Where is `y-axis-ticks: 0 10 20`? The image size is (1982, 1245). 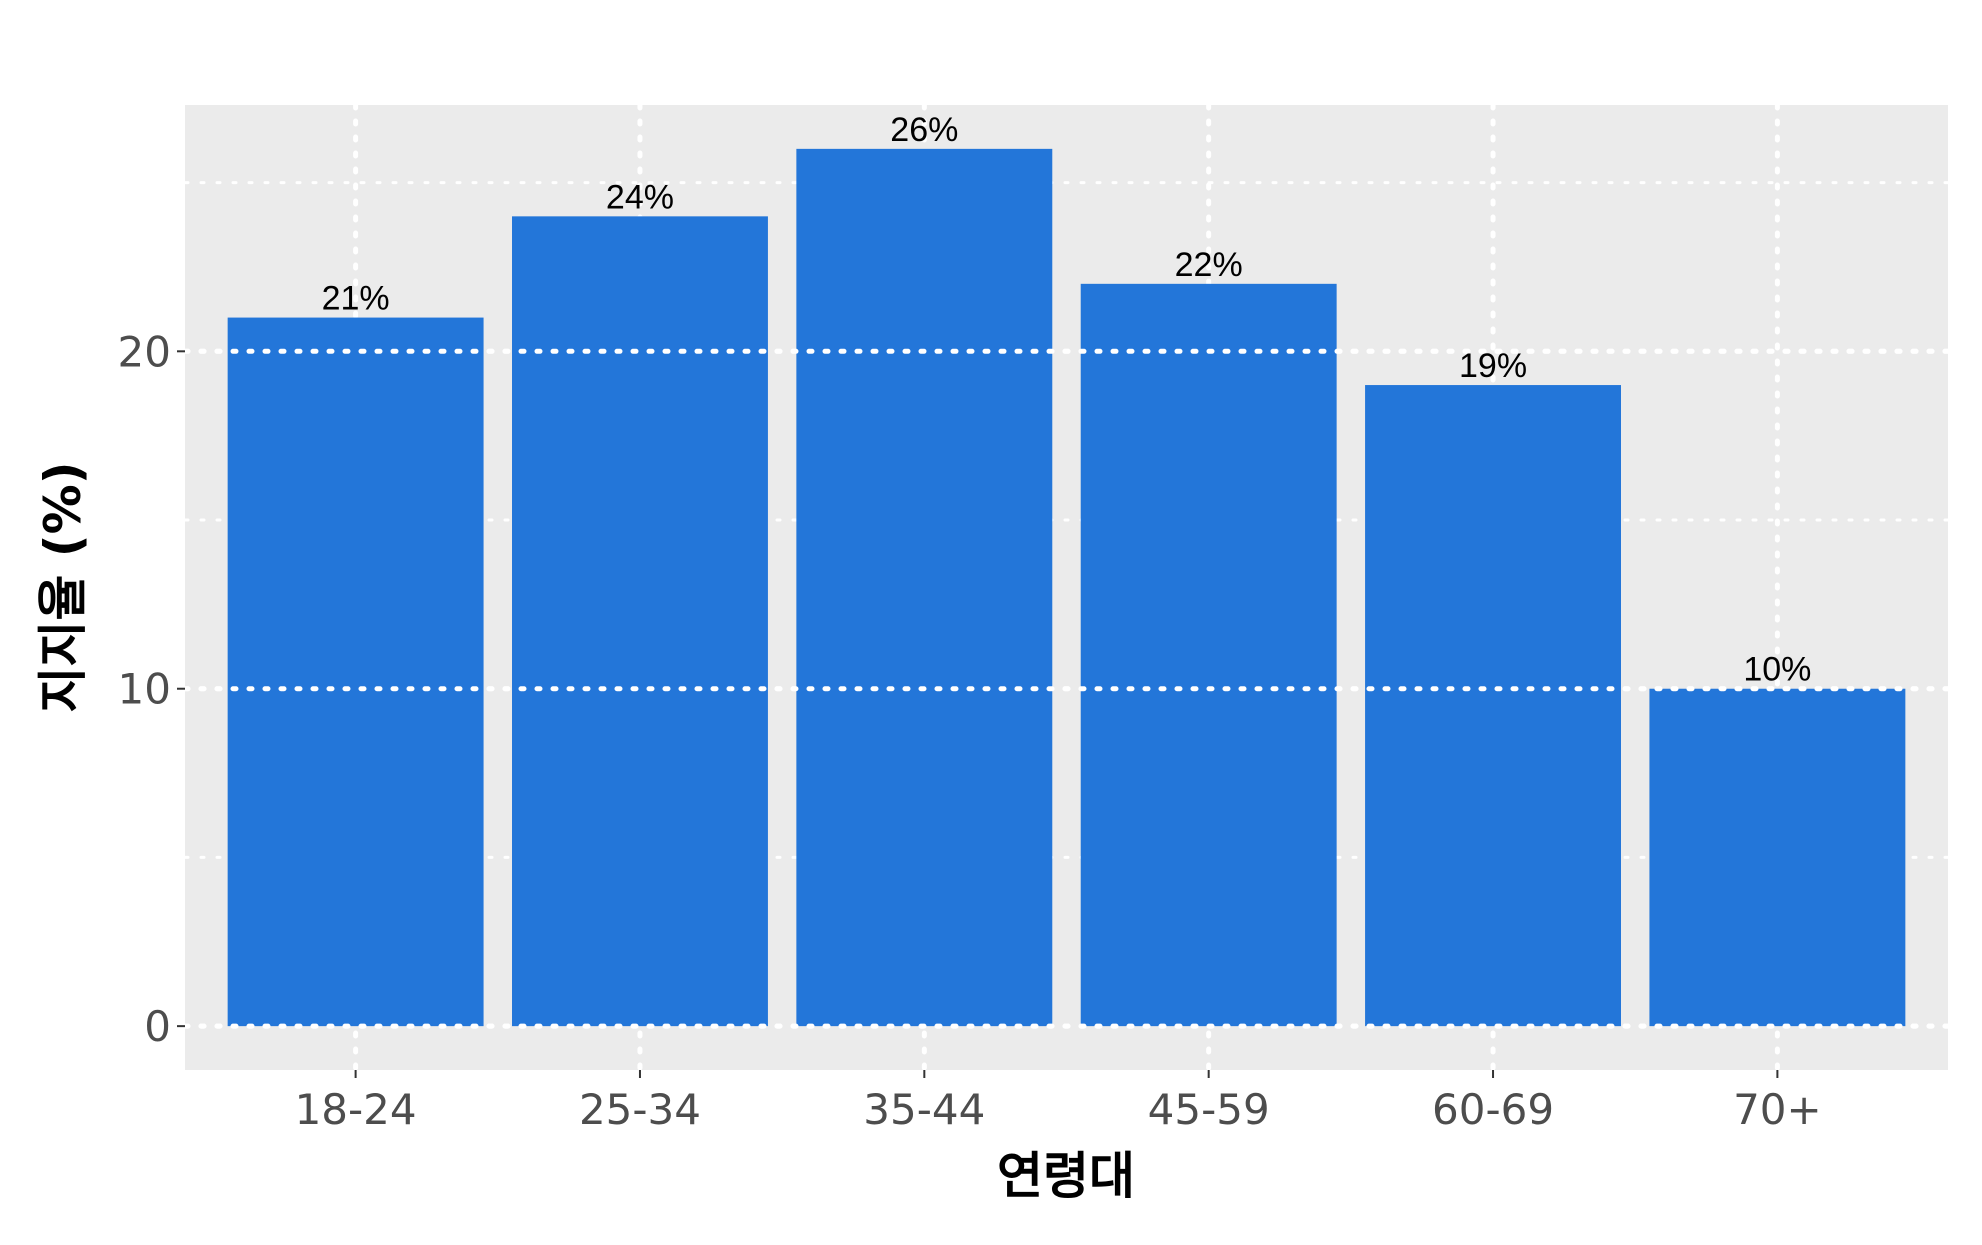
y-axis-ticks: 0 10 20 is located at coordinates (151, 689).